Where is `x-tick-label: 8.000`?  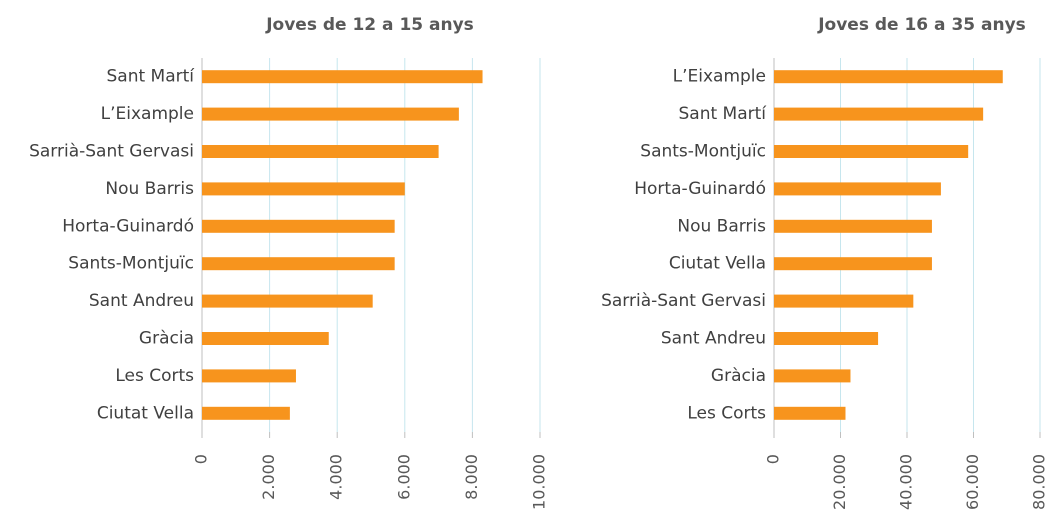
x-tick-label: 8.000 is located at coordinates (471, 477).